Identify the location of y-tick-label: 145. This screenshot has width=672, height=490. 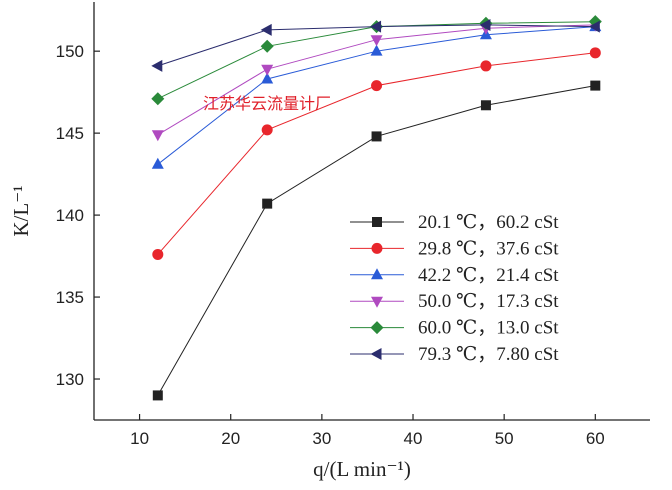
(70, 133).